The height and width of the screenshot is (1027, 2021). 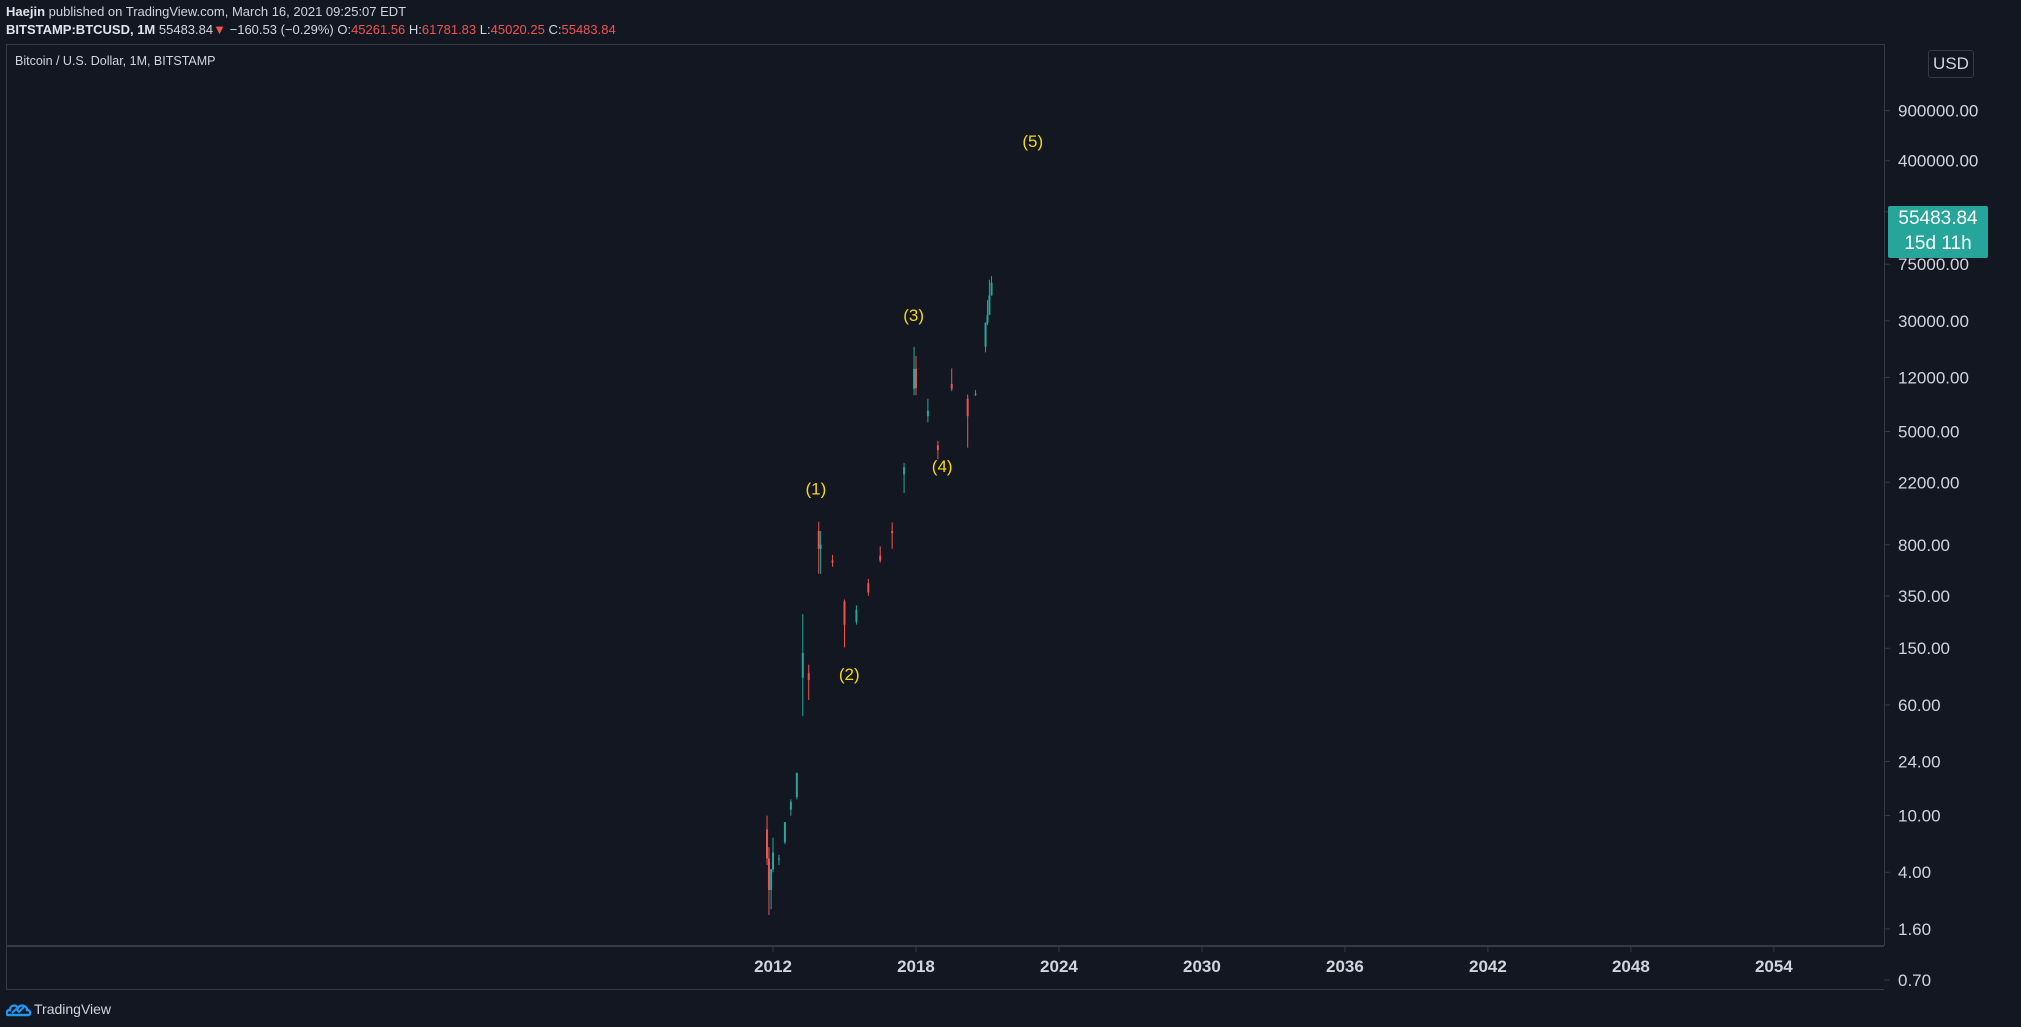 What do you see at coordinates (1488, 966) in the screenshot?
I see `time-tick-label: 2042` at bounding box center [1488, 966].